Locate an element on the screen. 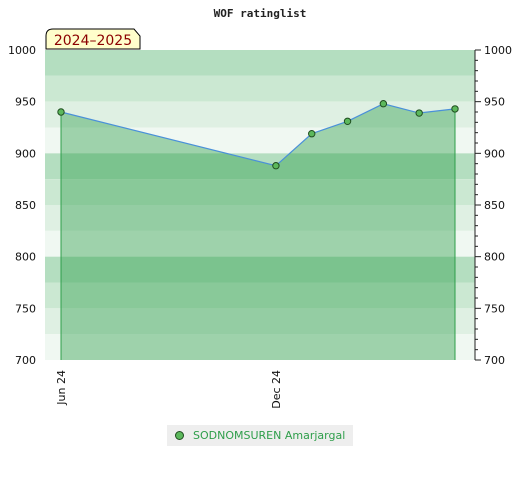  y-tick-label-left: 700 is located at coordinates (25, 360).